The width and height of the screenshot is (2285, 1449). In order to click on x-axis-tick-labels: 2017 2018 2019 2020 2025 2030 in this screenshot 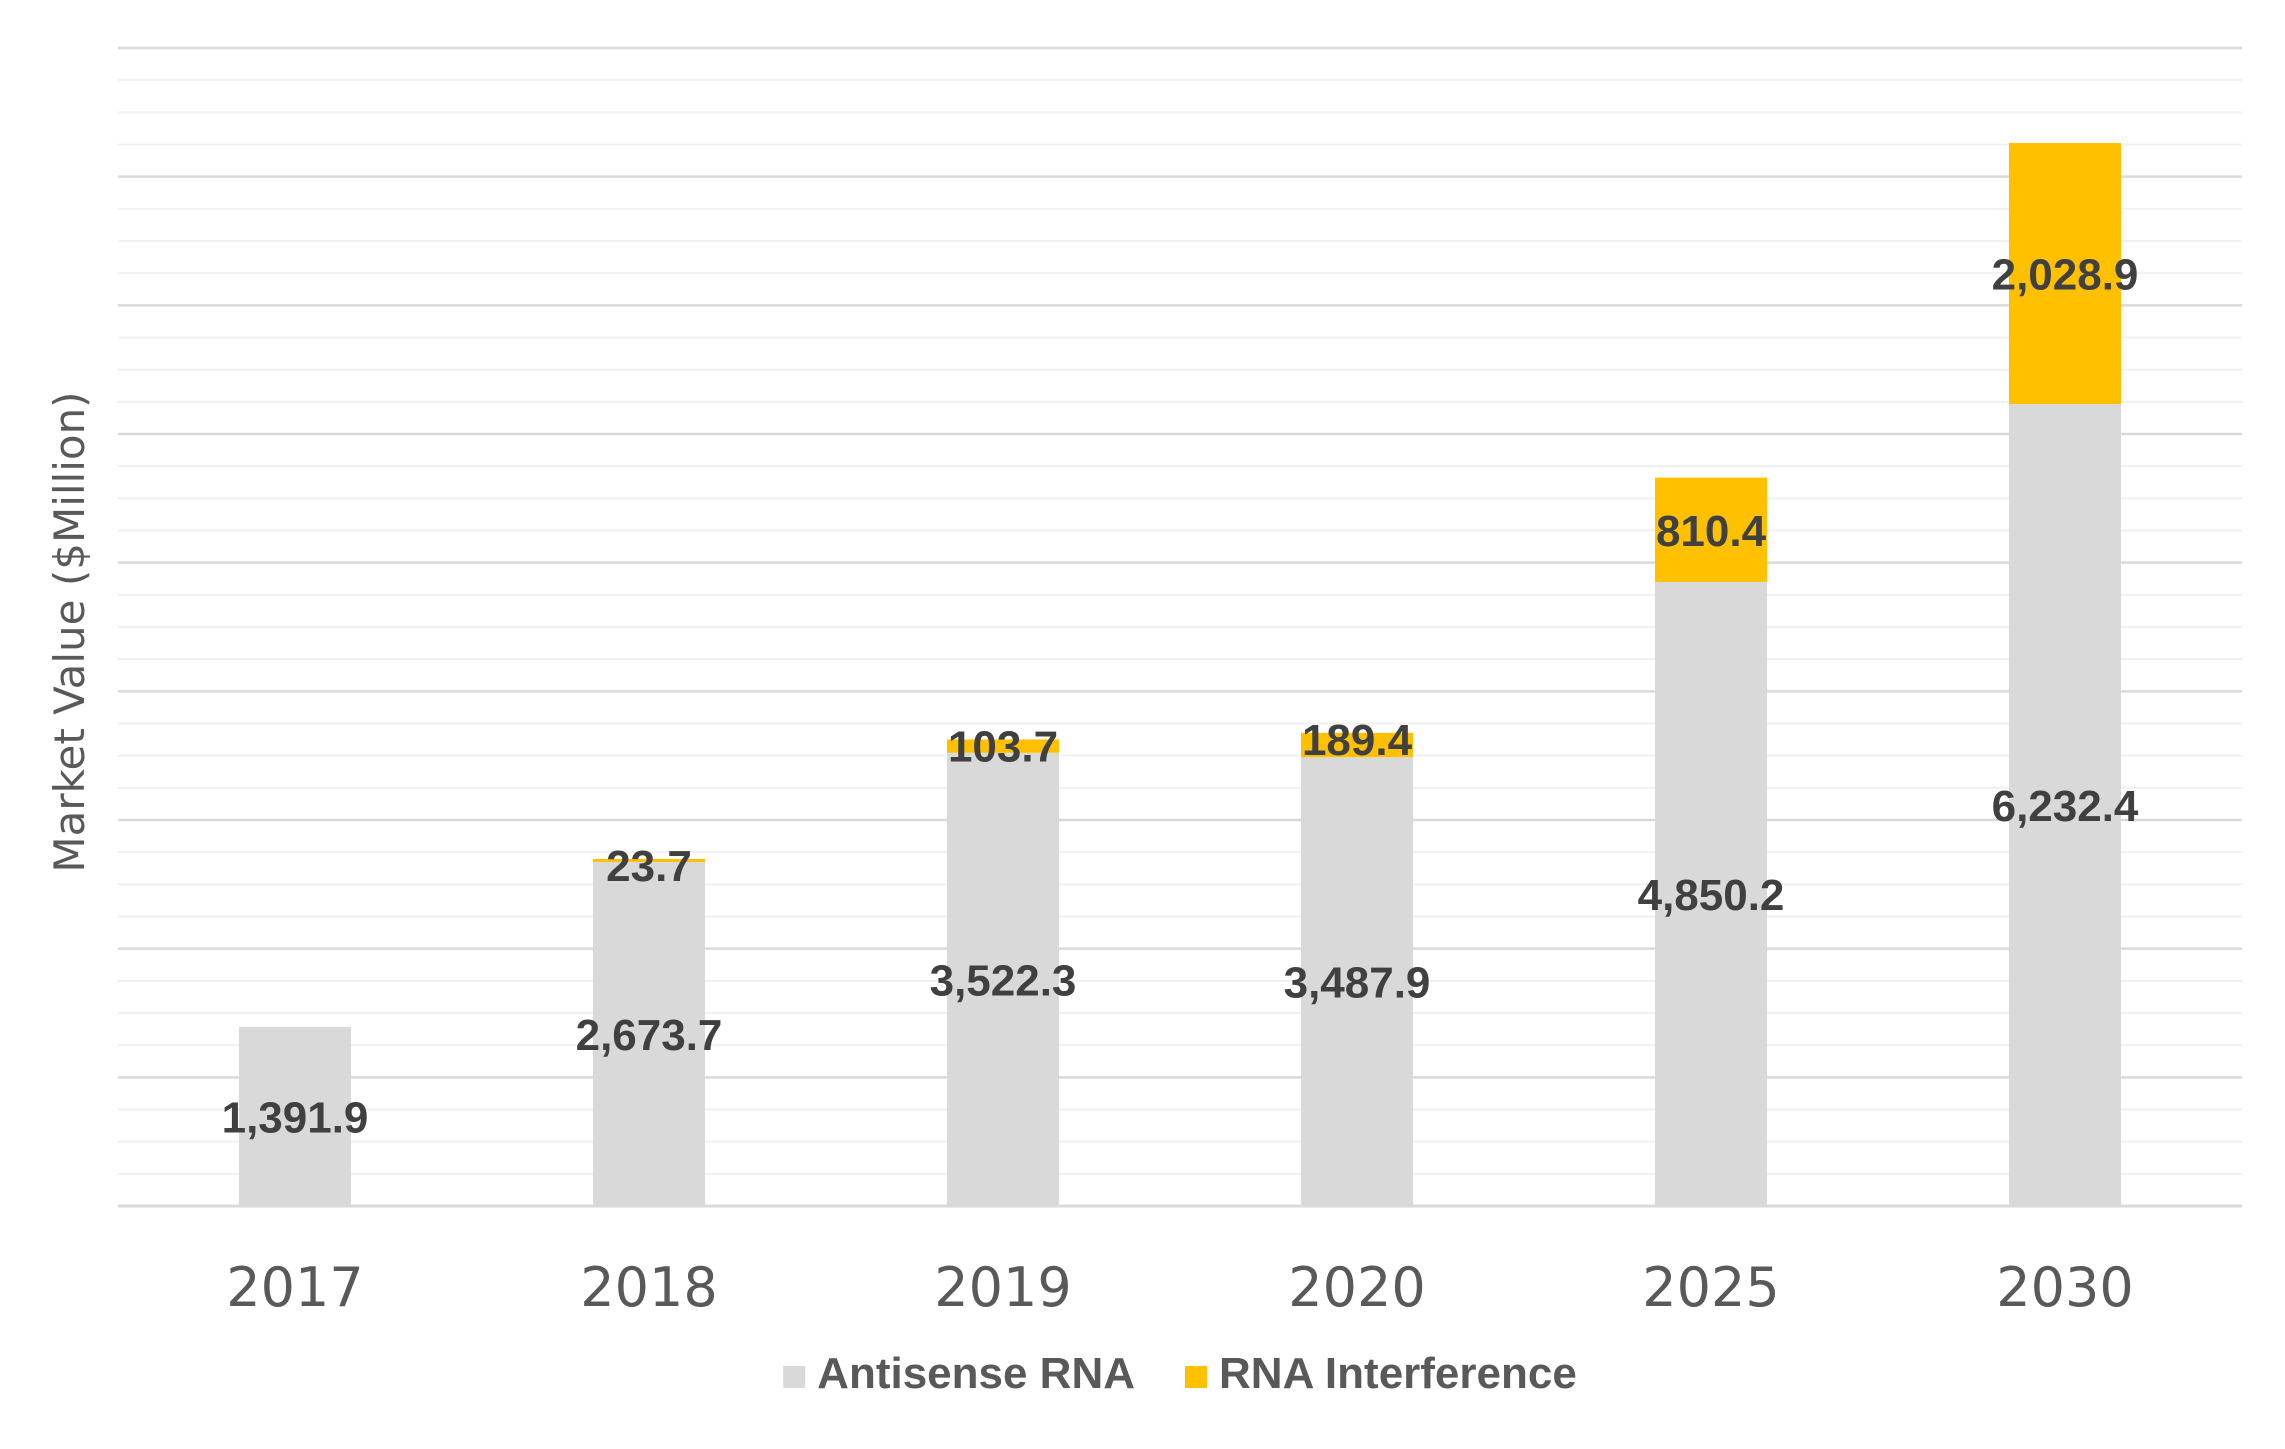, I will do `click(1179, 1287)`.